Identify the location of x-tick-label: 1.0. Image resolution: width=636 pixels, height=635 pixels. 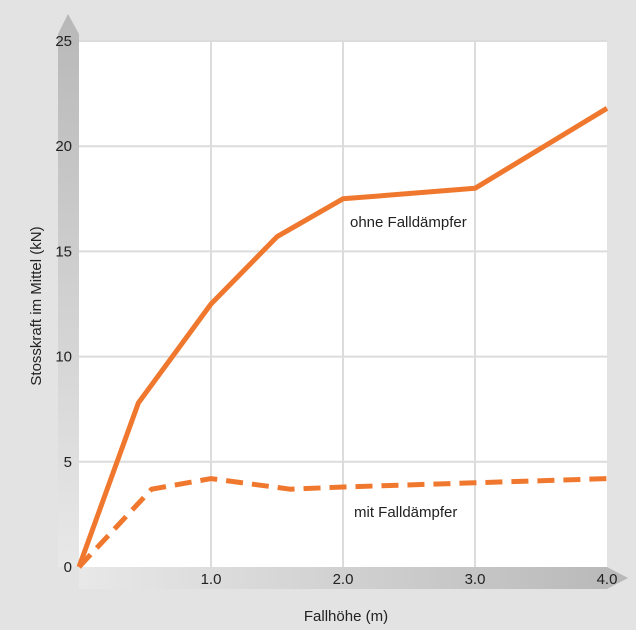
(211, 579).